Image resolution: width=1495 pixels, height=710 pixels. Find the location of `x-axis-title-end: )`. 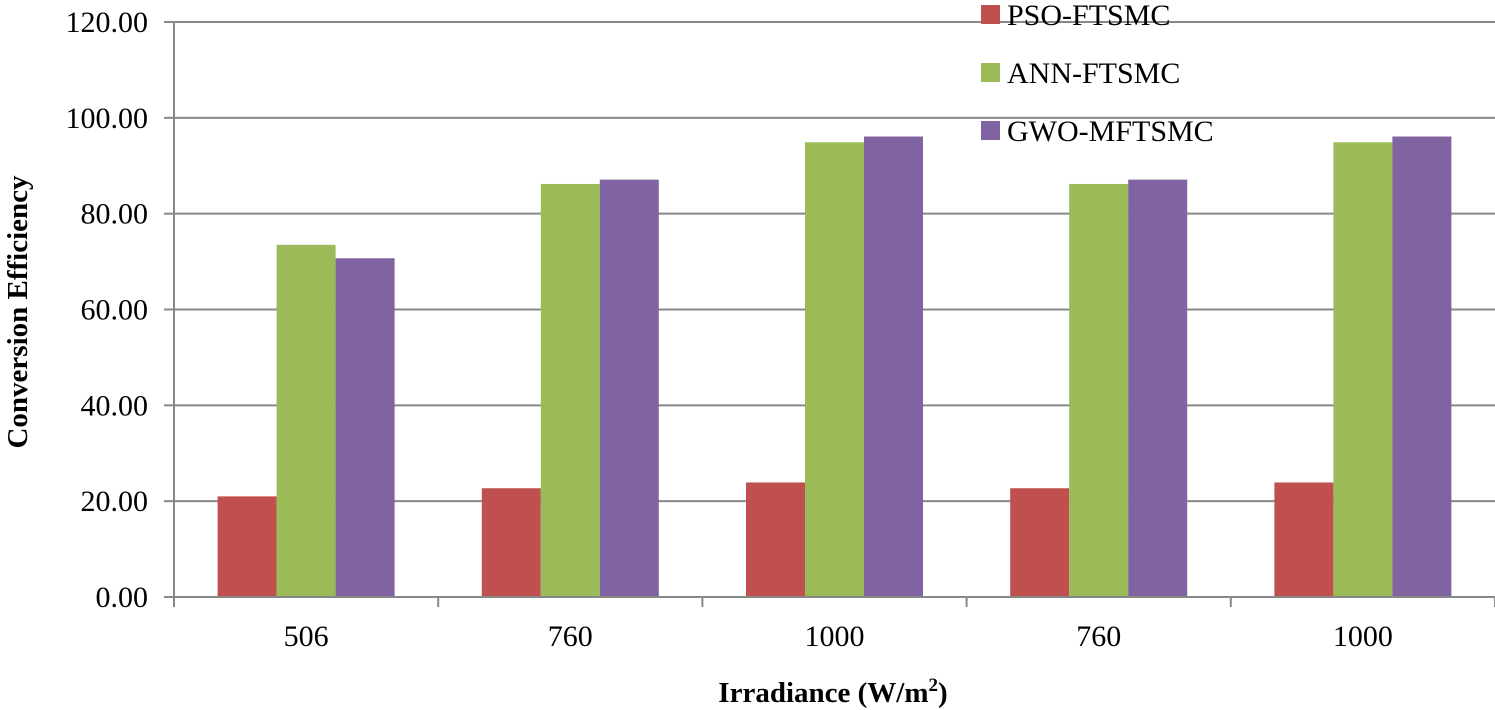

x-axis-title-end: ) is located at coordinates (943, 693).